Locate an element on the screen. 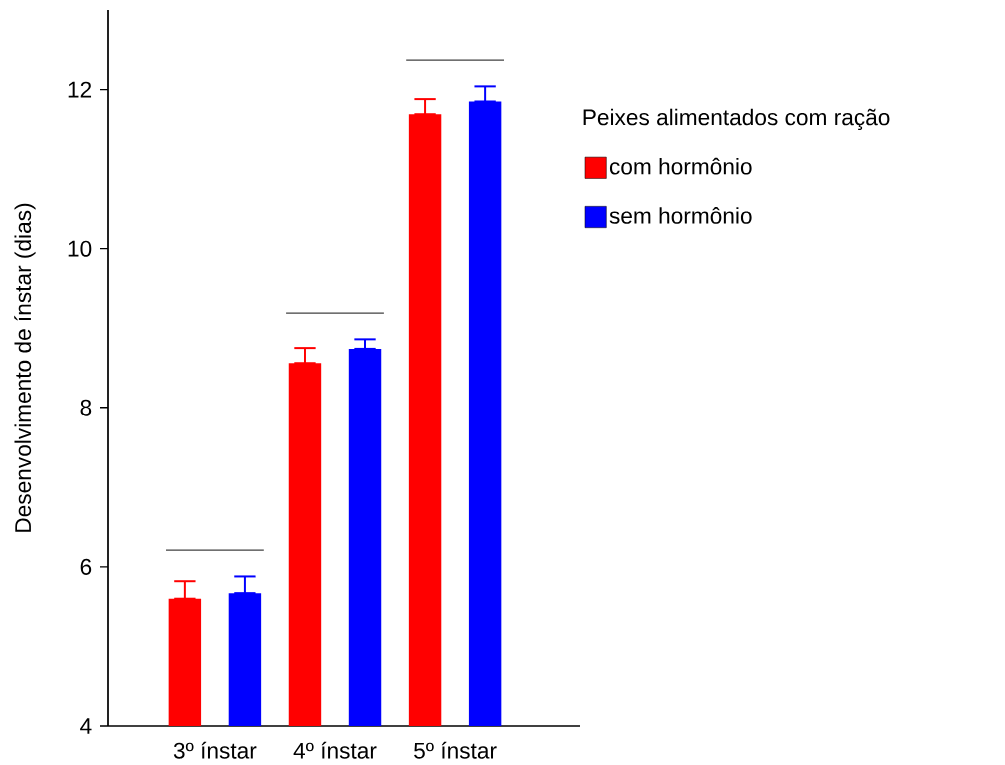 Image resolution: width=1005 pixels, height=765 pixels. y-tick-label: 8 is located at coordinates (86, 407).